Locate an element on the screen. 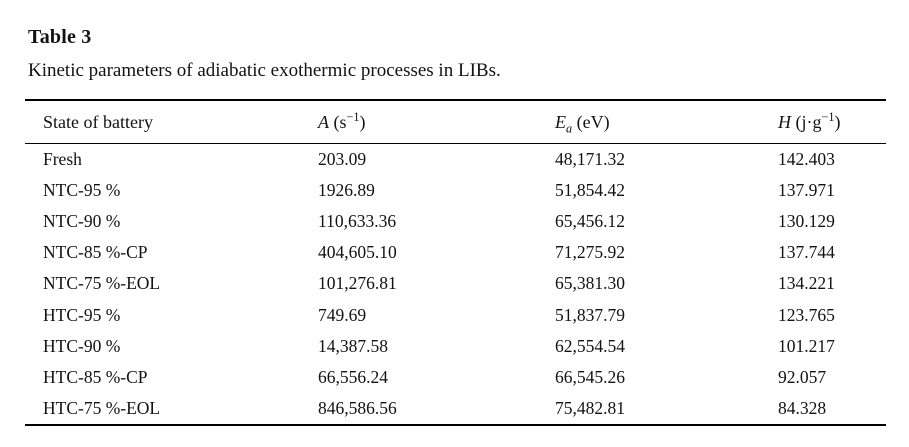 This screenshot has width=909, height=447. cell-state: HTC-95 % is located at coordinates (82, 314).